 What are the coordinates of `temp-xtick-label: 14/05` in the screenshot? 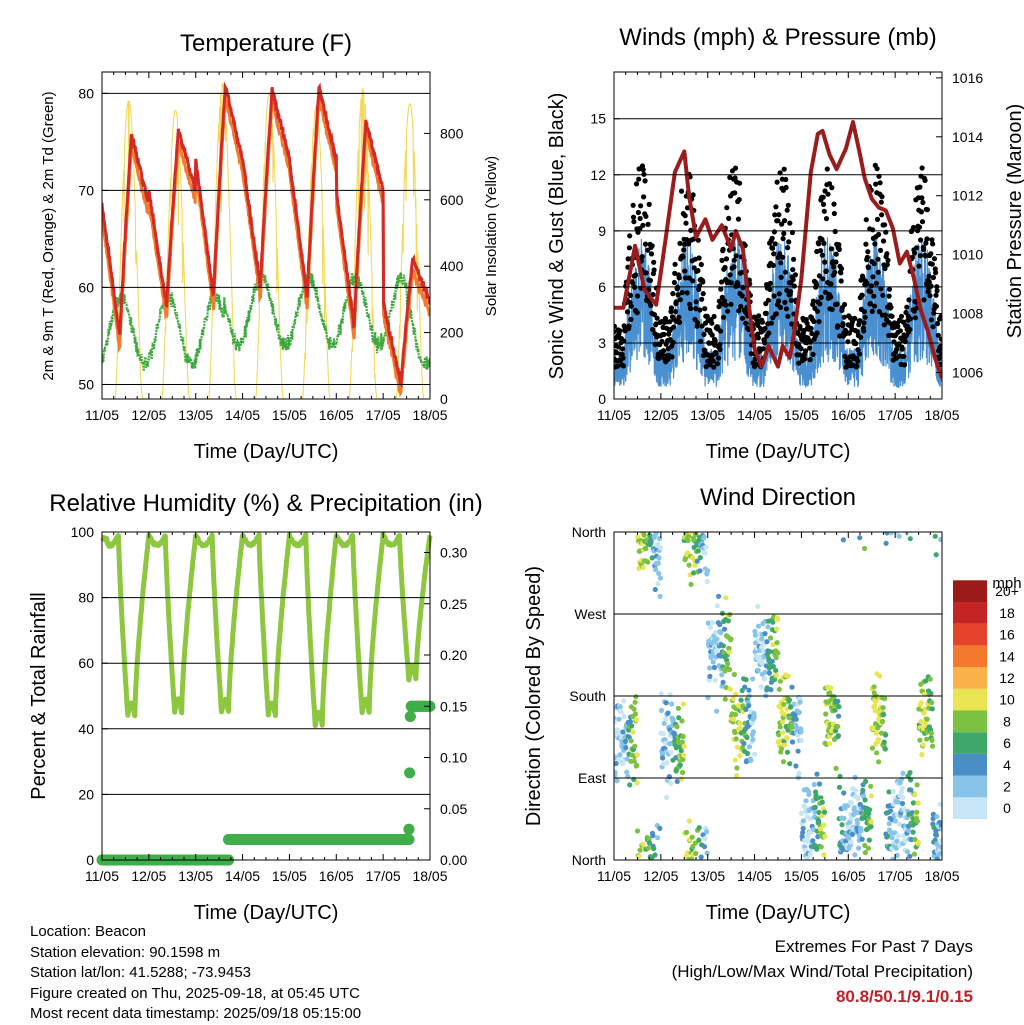 It's located at (242, 415).